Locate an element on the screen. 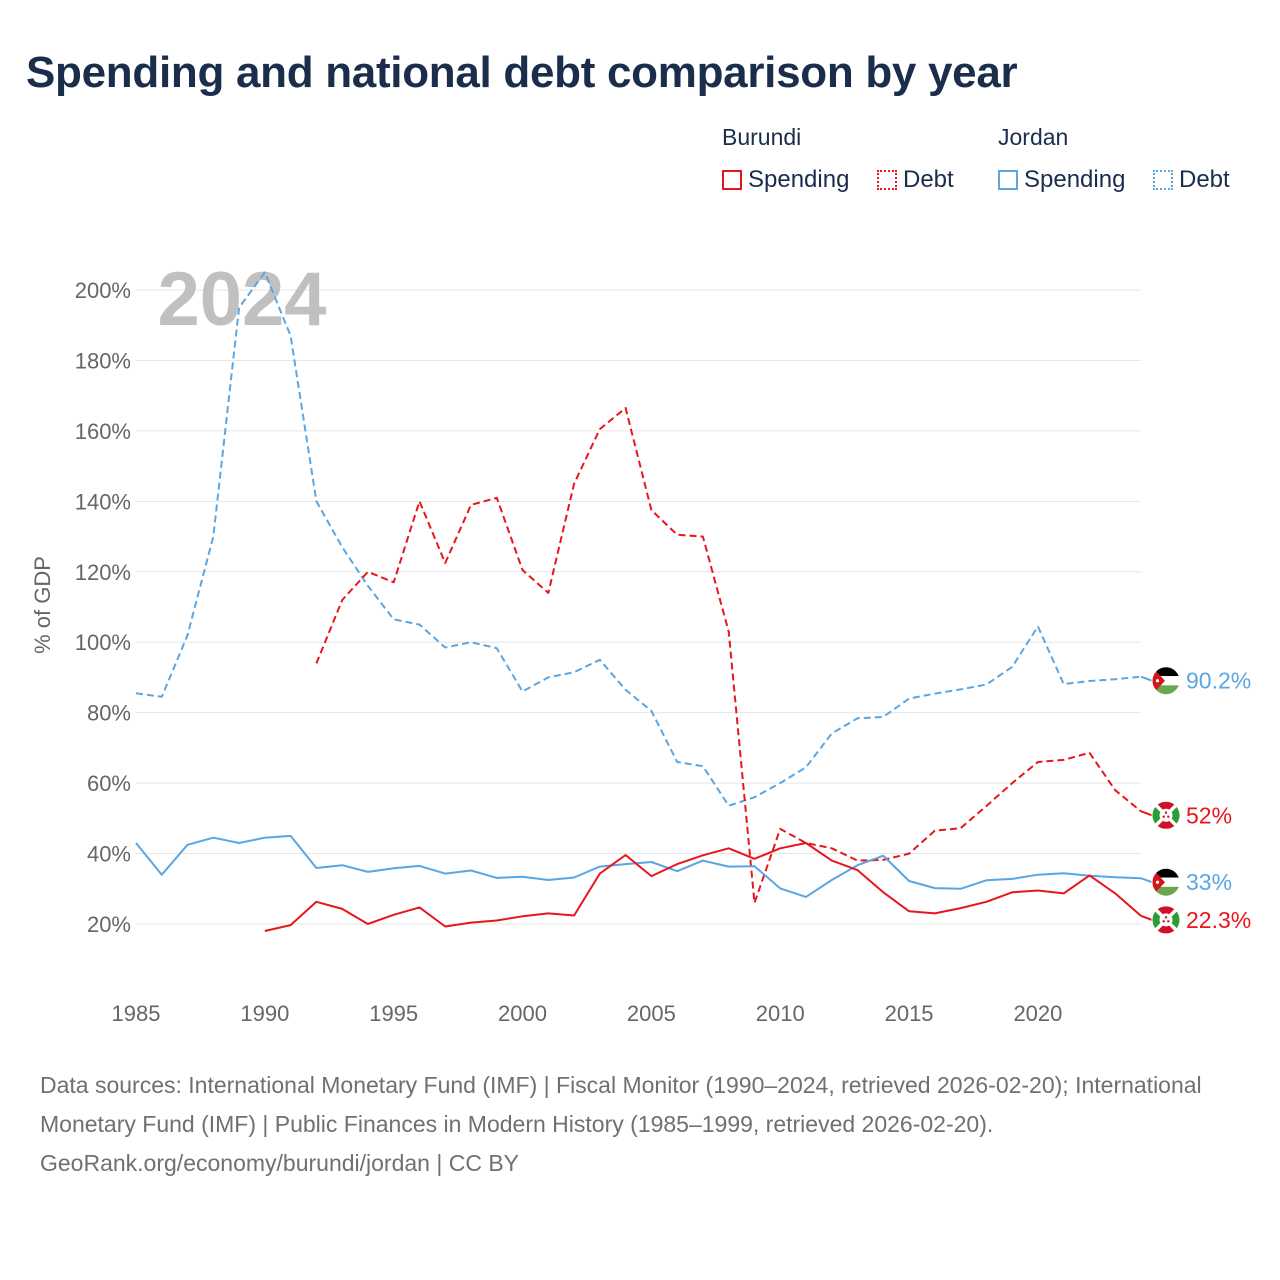  x-tick-label: 2010 is located at coordinates (780, 1013).